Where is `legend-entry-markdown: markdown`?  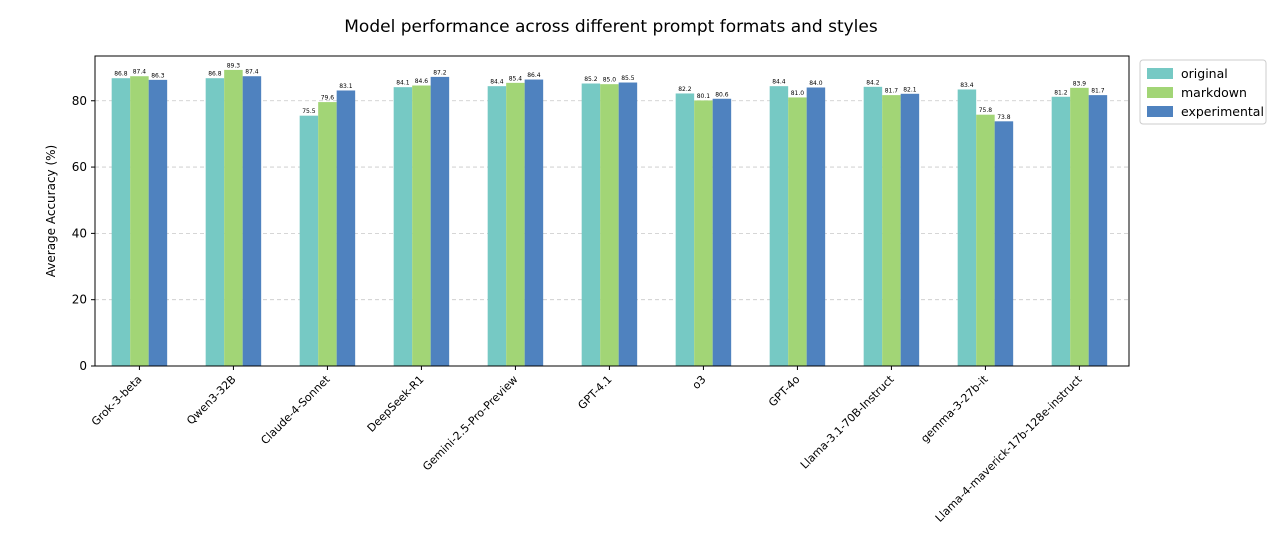
legend-entry-markdown: markdown is located at coordinates (1214, 92).